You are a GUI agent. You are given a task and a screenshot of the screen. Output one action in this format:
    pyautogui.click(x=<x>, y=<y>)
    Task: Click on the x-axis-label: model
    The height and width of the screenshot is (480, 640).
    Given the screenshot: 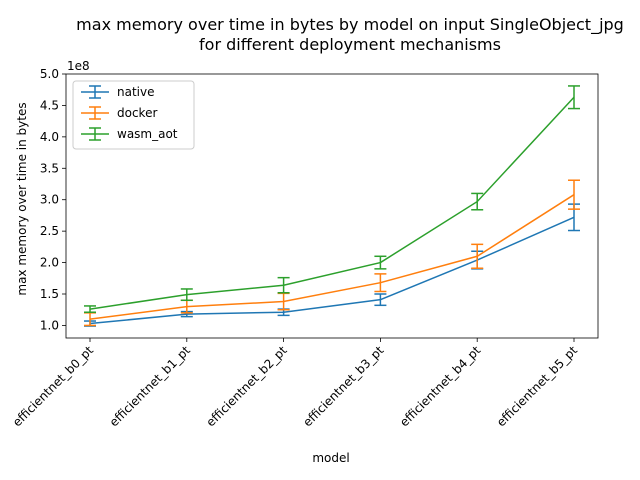 What is the action you would take?
    pyautogui.click(x=330, y=458)
    